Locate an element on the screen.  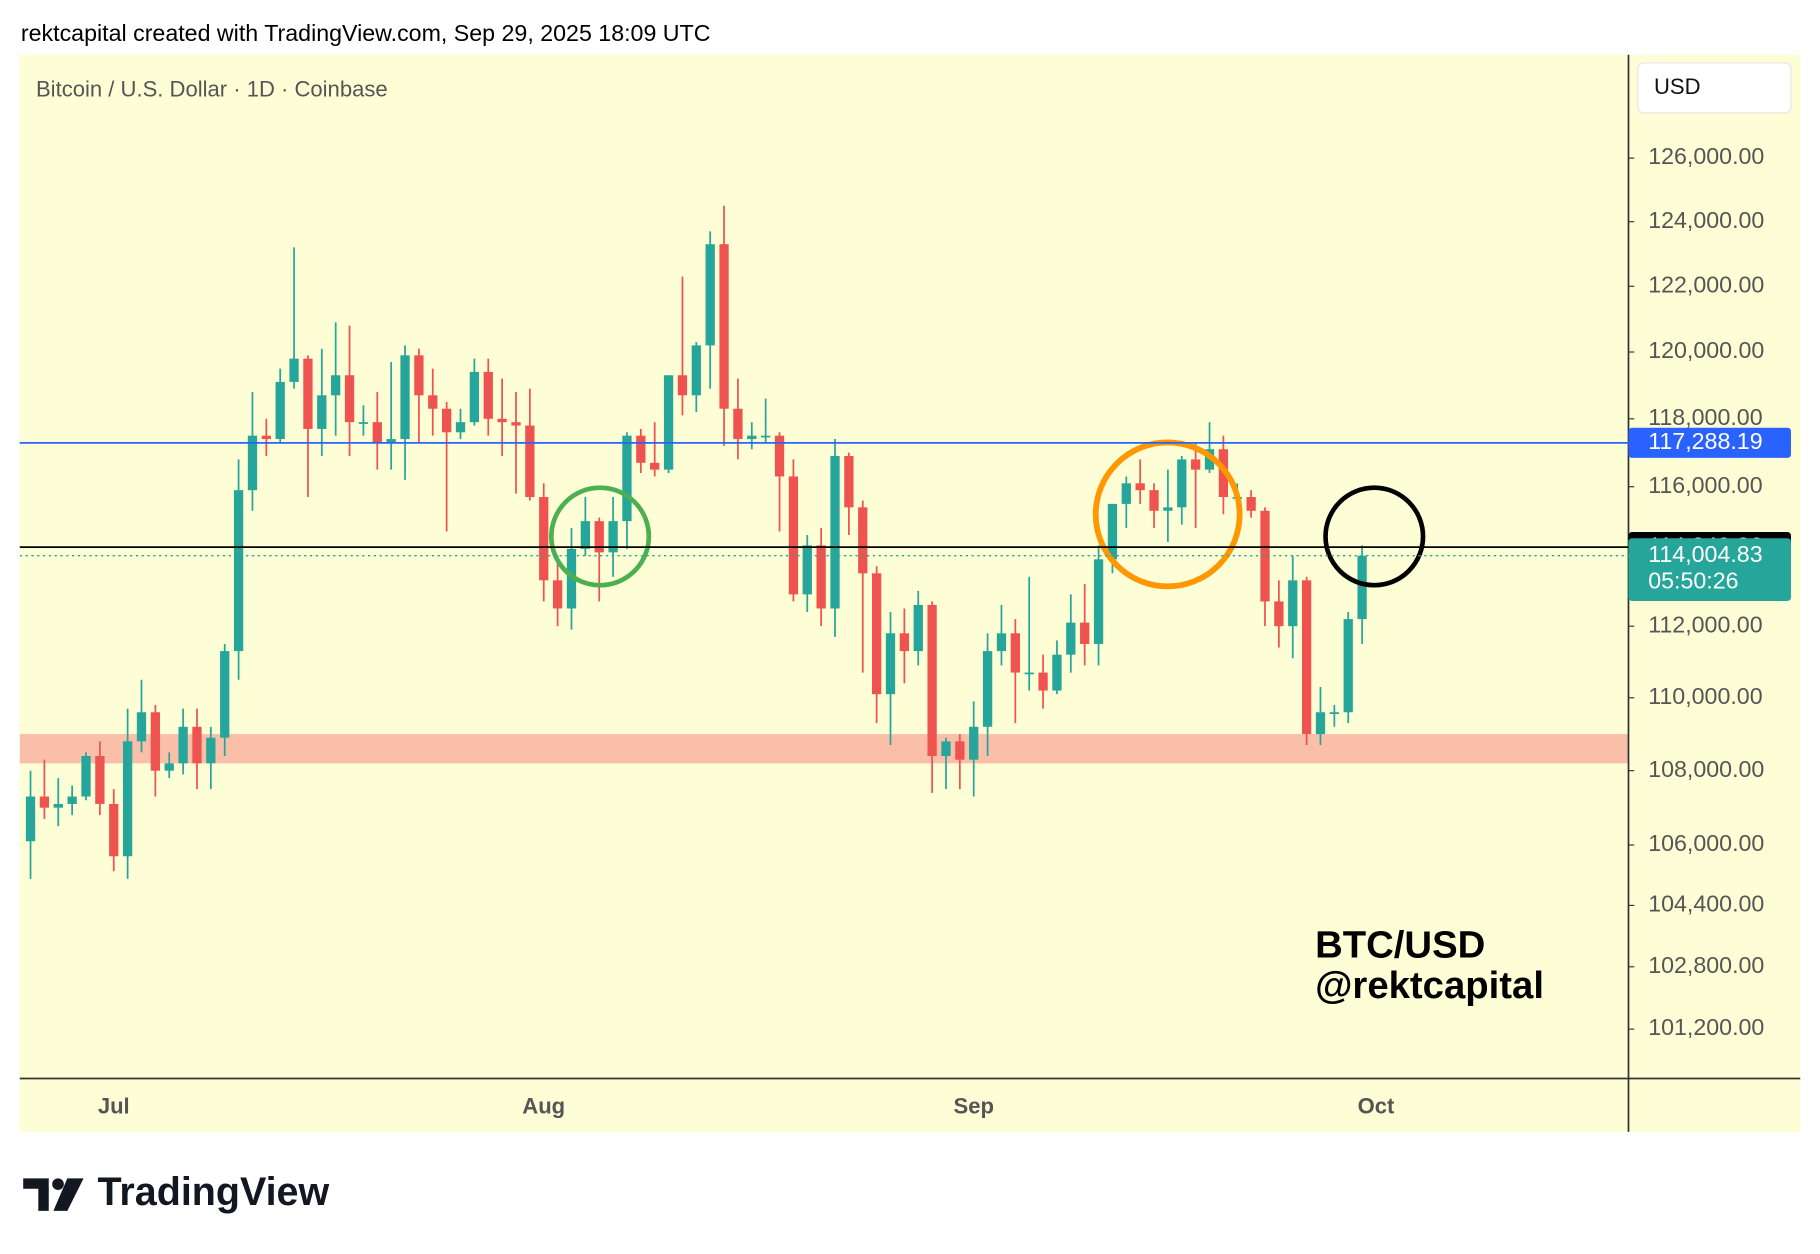
logo: TradingView is located at coordinates (176, 1192).